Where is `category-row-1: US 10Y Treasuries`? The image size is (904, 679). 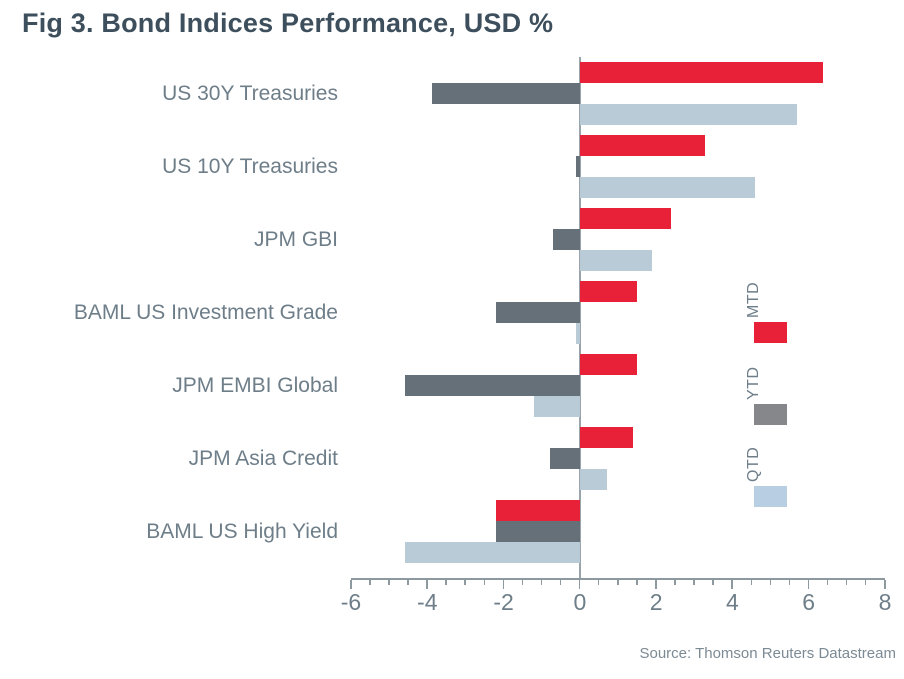 category-row-1: US 10Y Treasuries is located at coordinates (442, 166).